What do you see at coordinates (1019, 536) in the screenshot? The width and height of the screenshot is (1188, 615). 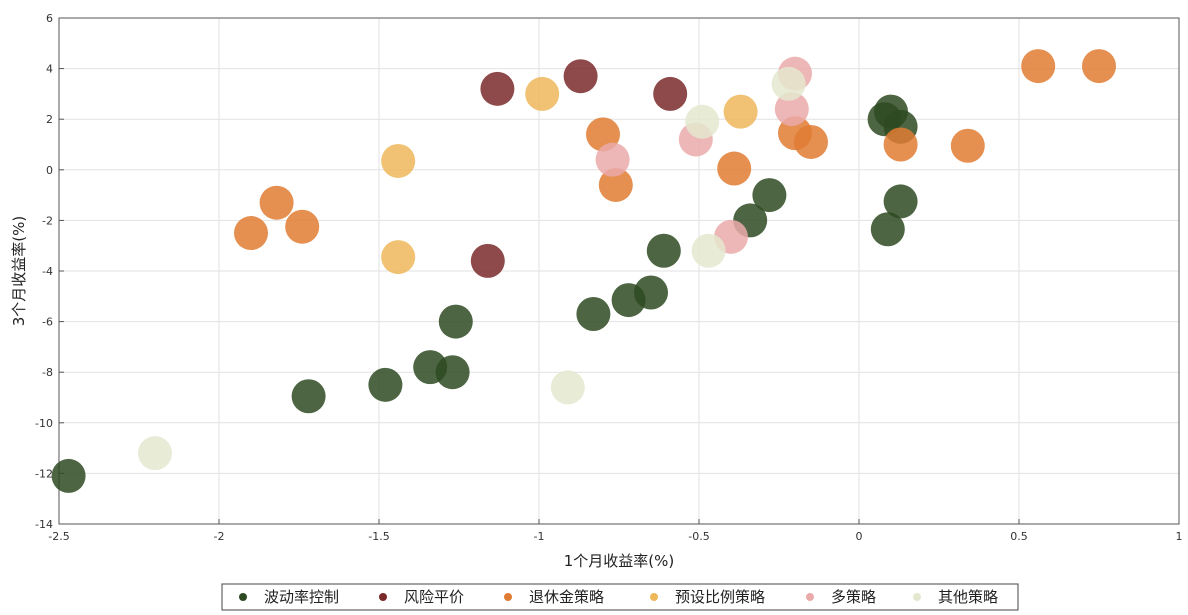 I see `x-tick-label: 0.5` at bounding box center [1019, 536].